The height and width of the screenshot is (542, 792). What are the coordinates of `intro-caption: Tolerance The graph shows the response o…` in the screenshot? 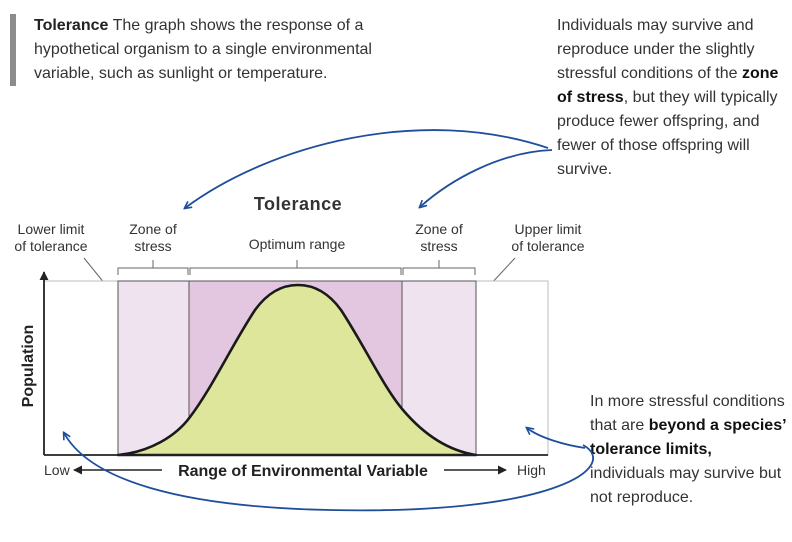 It's located at (234, 50).